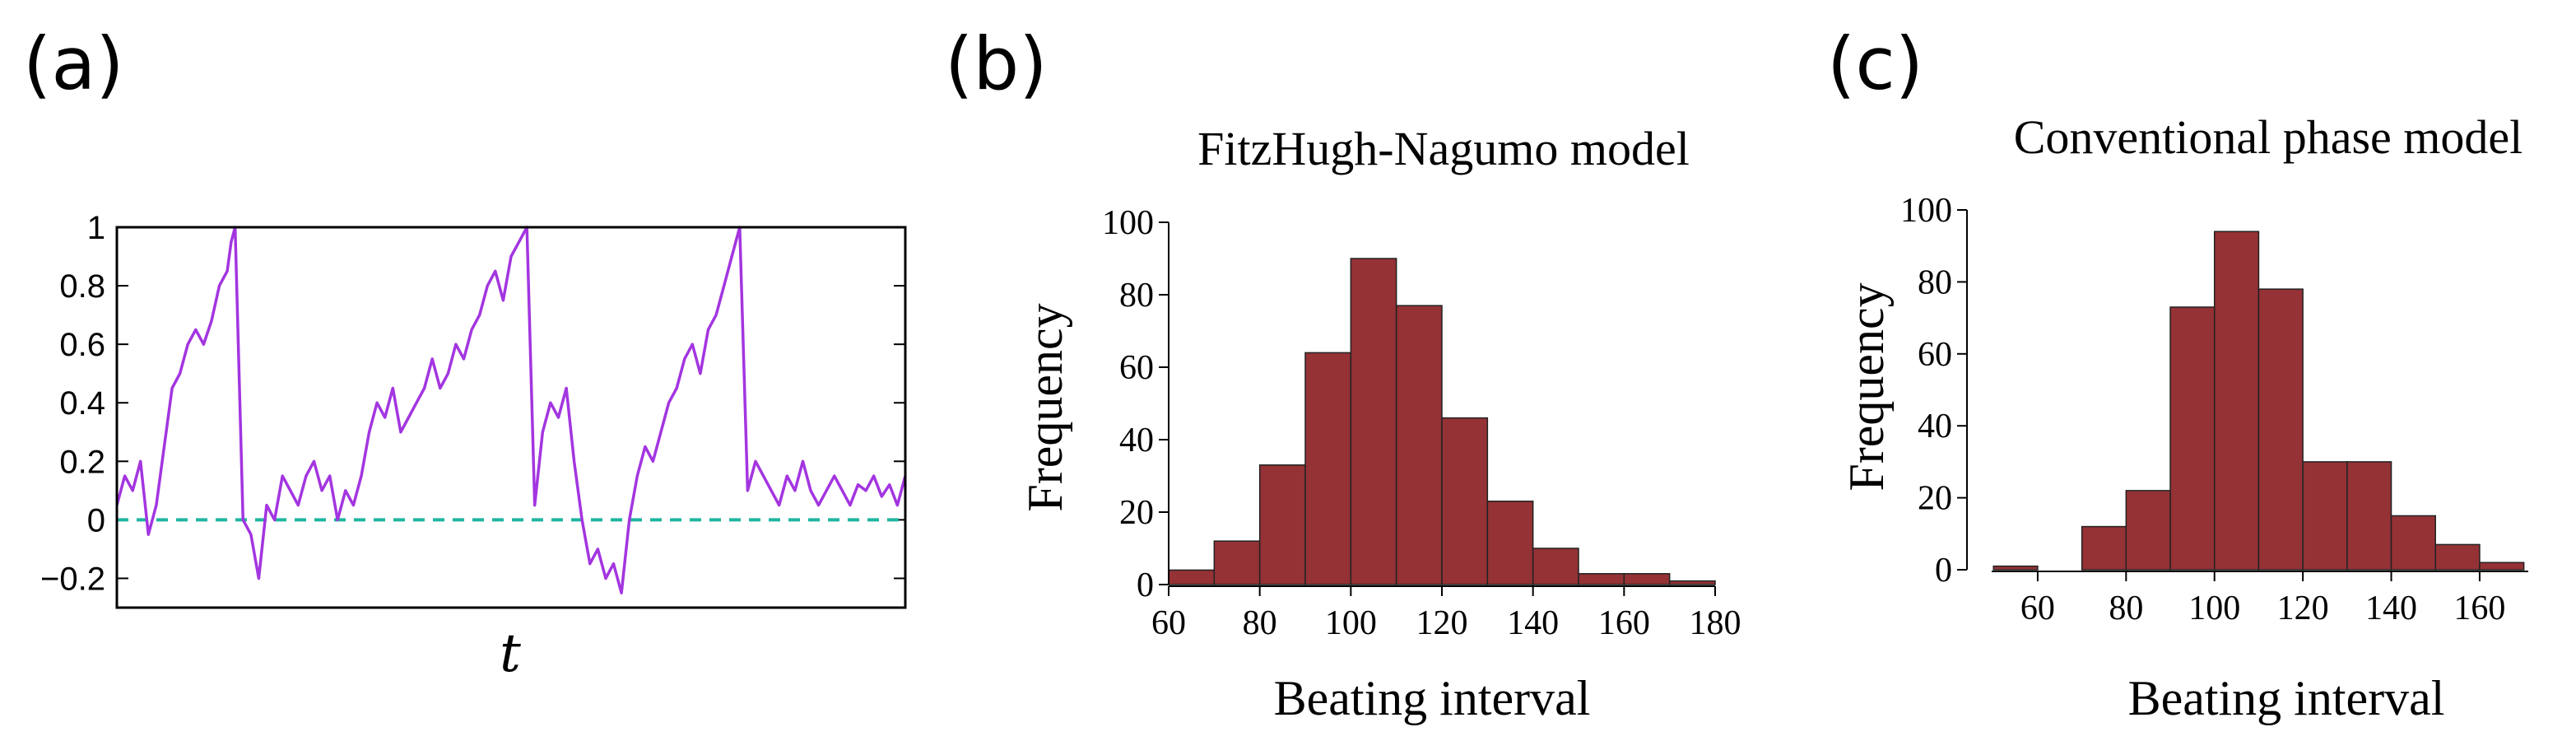 Image resolution: width=2576 pixels, height=741 pixels. What do you see at coordinates (1432, 698) in the screenshot?
I see `panel-b-x-label: Beating interval` at bounding box center [1432, 698].